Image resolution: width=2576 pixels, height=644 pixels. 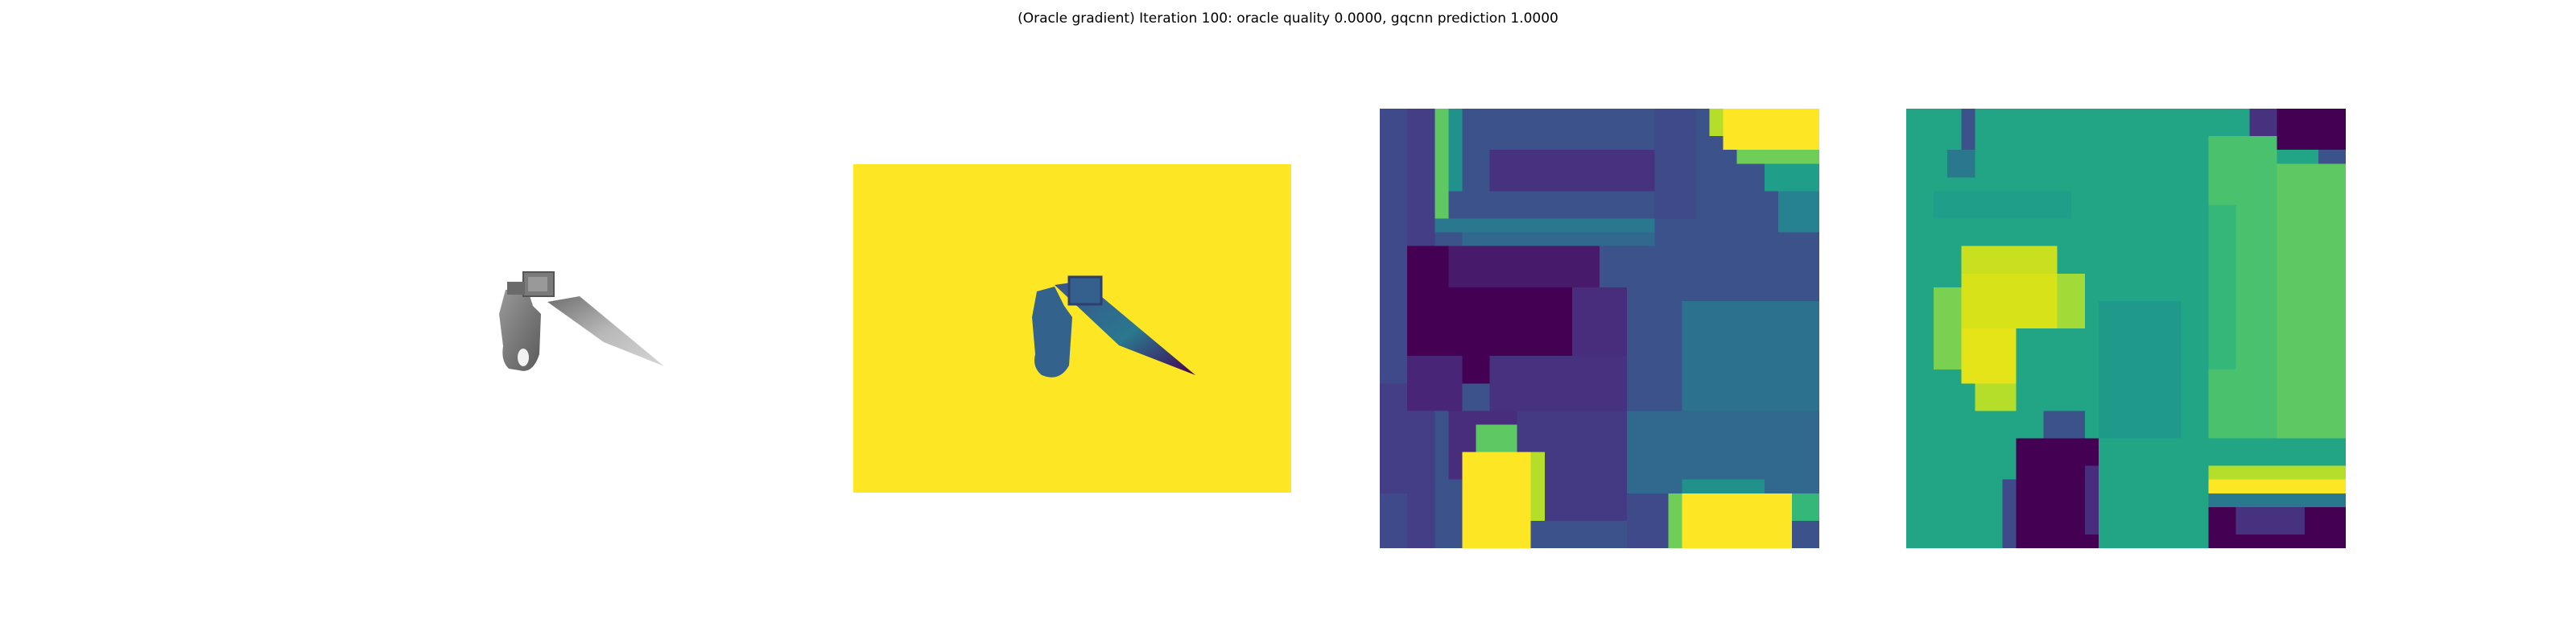 What do you see at coordinates (520, 329) in the screenshot?
I see `object-body` at bounding box center [520, 329].